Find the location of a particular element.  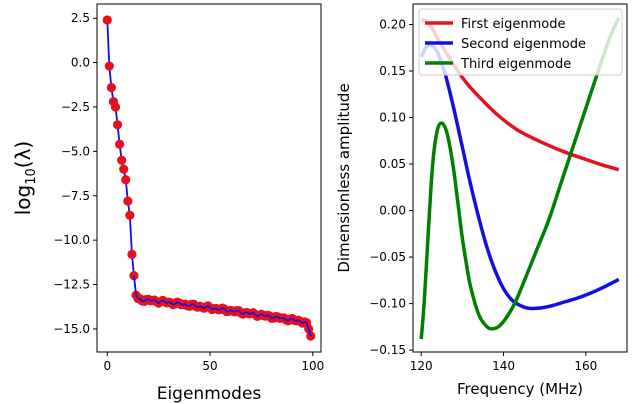

left-y-axis-label: log10(λ) is located at coordinates (25, 178).